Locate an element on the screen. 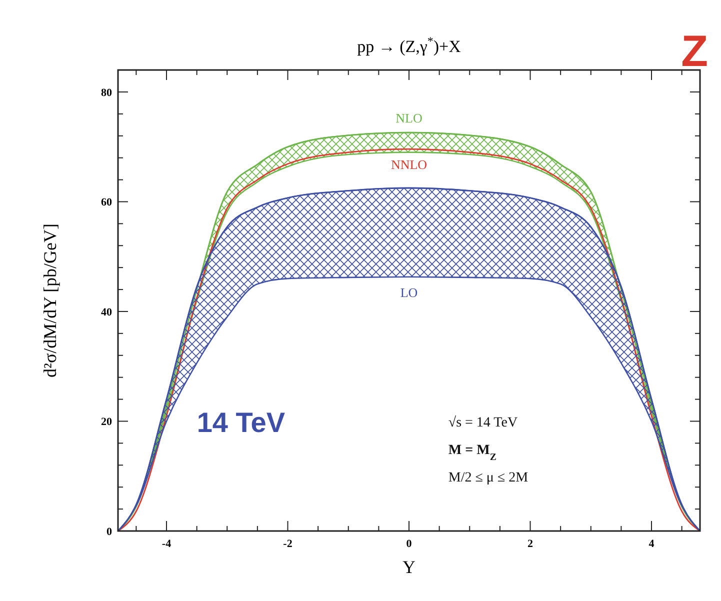 The image size is (721, 601). text: LO is located at coordinates (409, 292).